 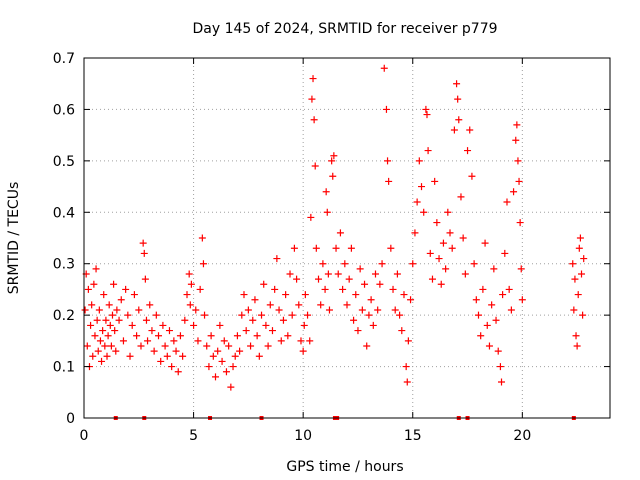 What do you see at coordinates (344, 467) in the screenshot?
I see `x-axis-title: GPS time / hours` at bounding box center [344, 467].